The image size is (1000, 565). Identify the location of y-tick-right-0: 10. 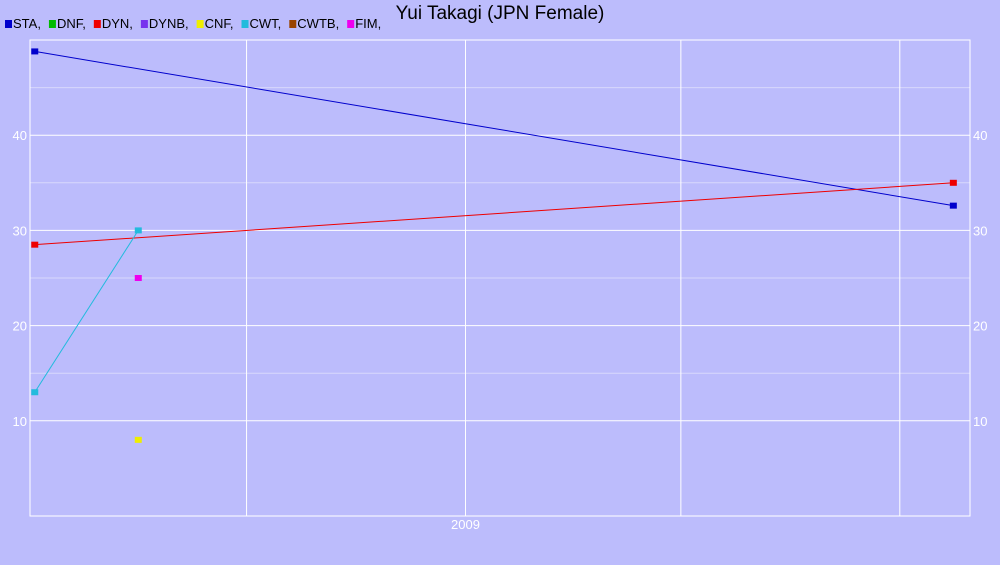
(980, 421).